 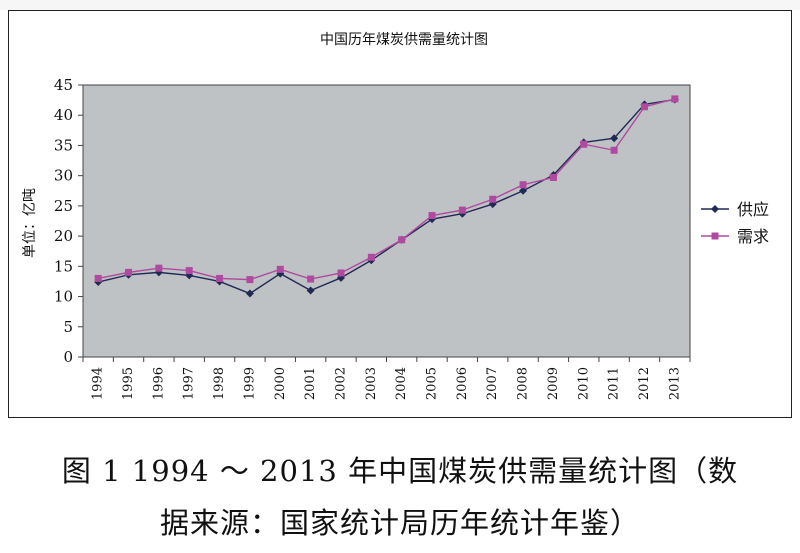 What do you see at coordinates (400, 471) in the screenshot?
I see `figure-caption-line-1: 图 1 1994 ～ 2013 年中国煤炭供需量统计图（数` at bounding box center [400, 471].